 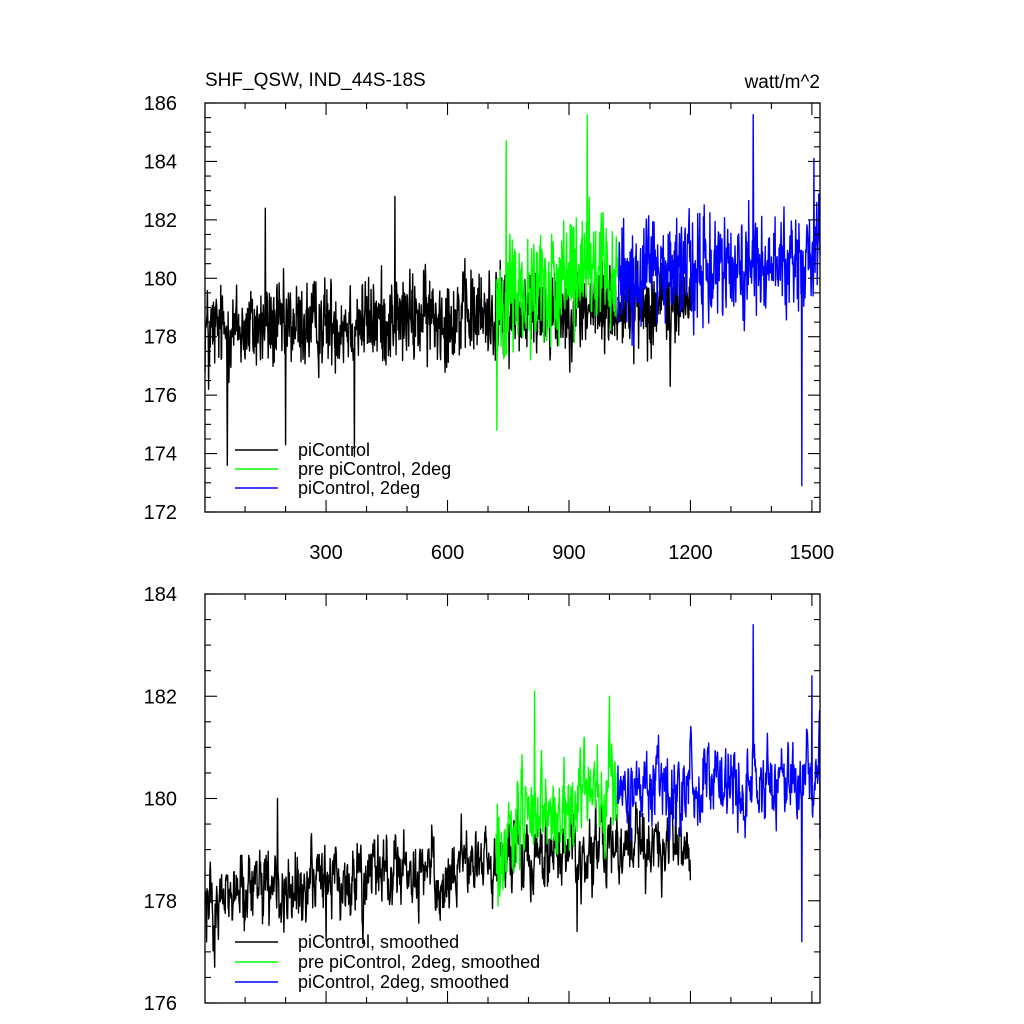 What do you see at coordinates (160, 455) in the screenshot?
I see `y-tick-label: 174` at bounding box center [160, 455].